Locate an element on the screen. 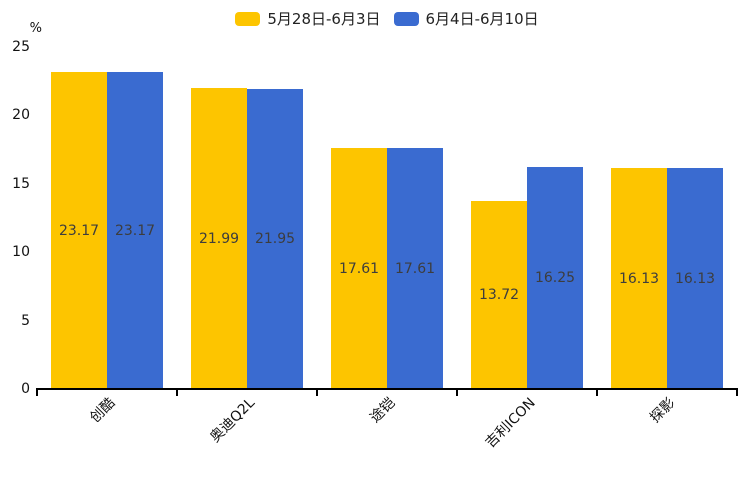 This screenshot has height=496, width=744. legend-item-week1: 5月28日-6月3日 is located at coordinates (308, 19).